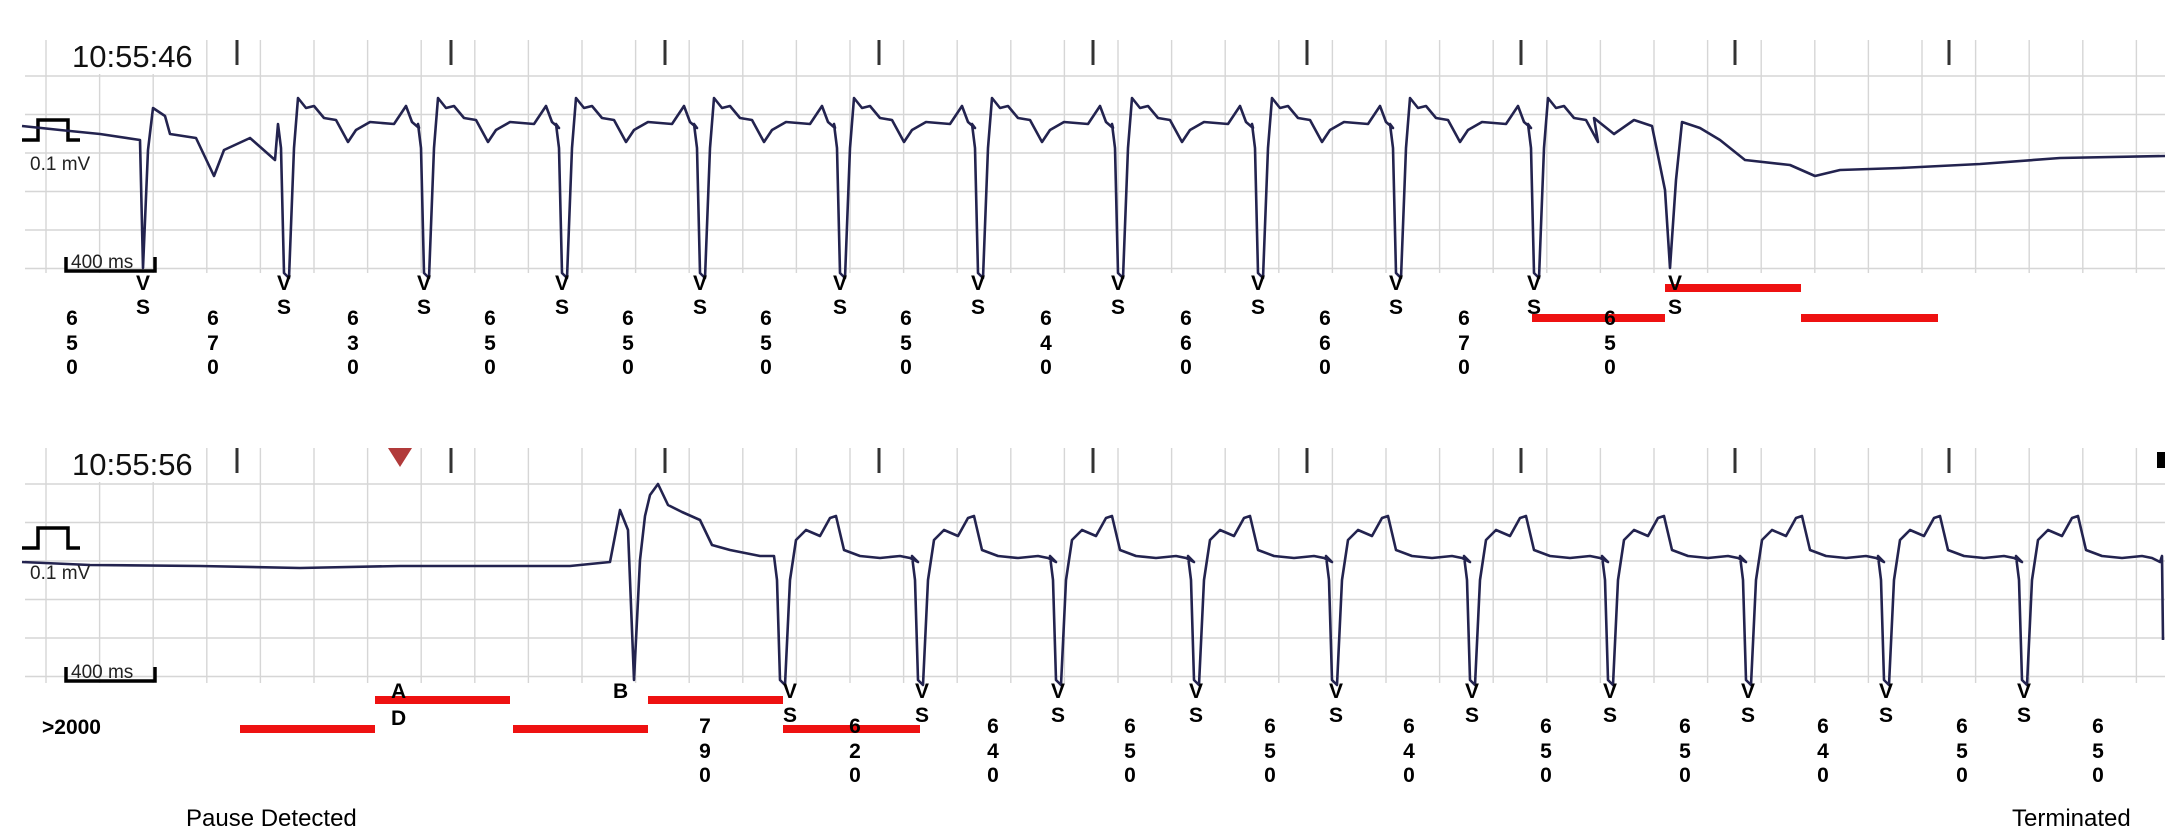 This screenshot has width=2169, height=835. Describe the element at coordinates (400, 457) in the screenshot. I see `down-triangle-icon` at that location.